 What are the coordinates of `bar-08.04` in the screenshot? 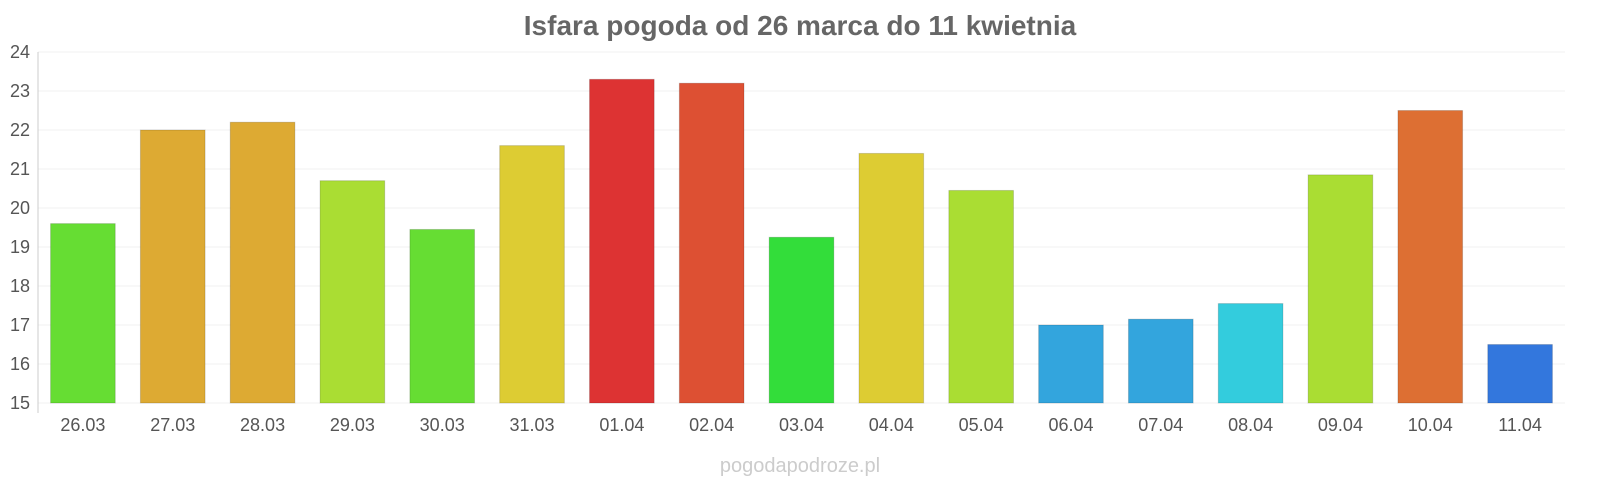 It's located at (1250, 353).